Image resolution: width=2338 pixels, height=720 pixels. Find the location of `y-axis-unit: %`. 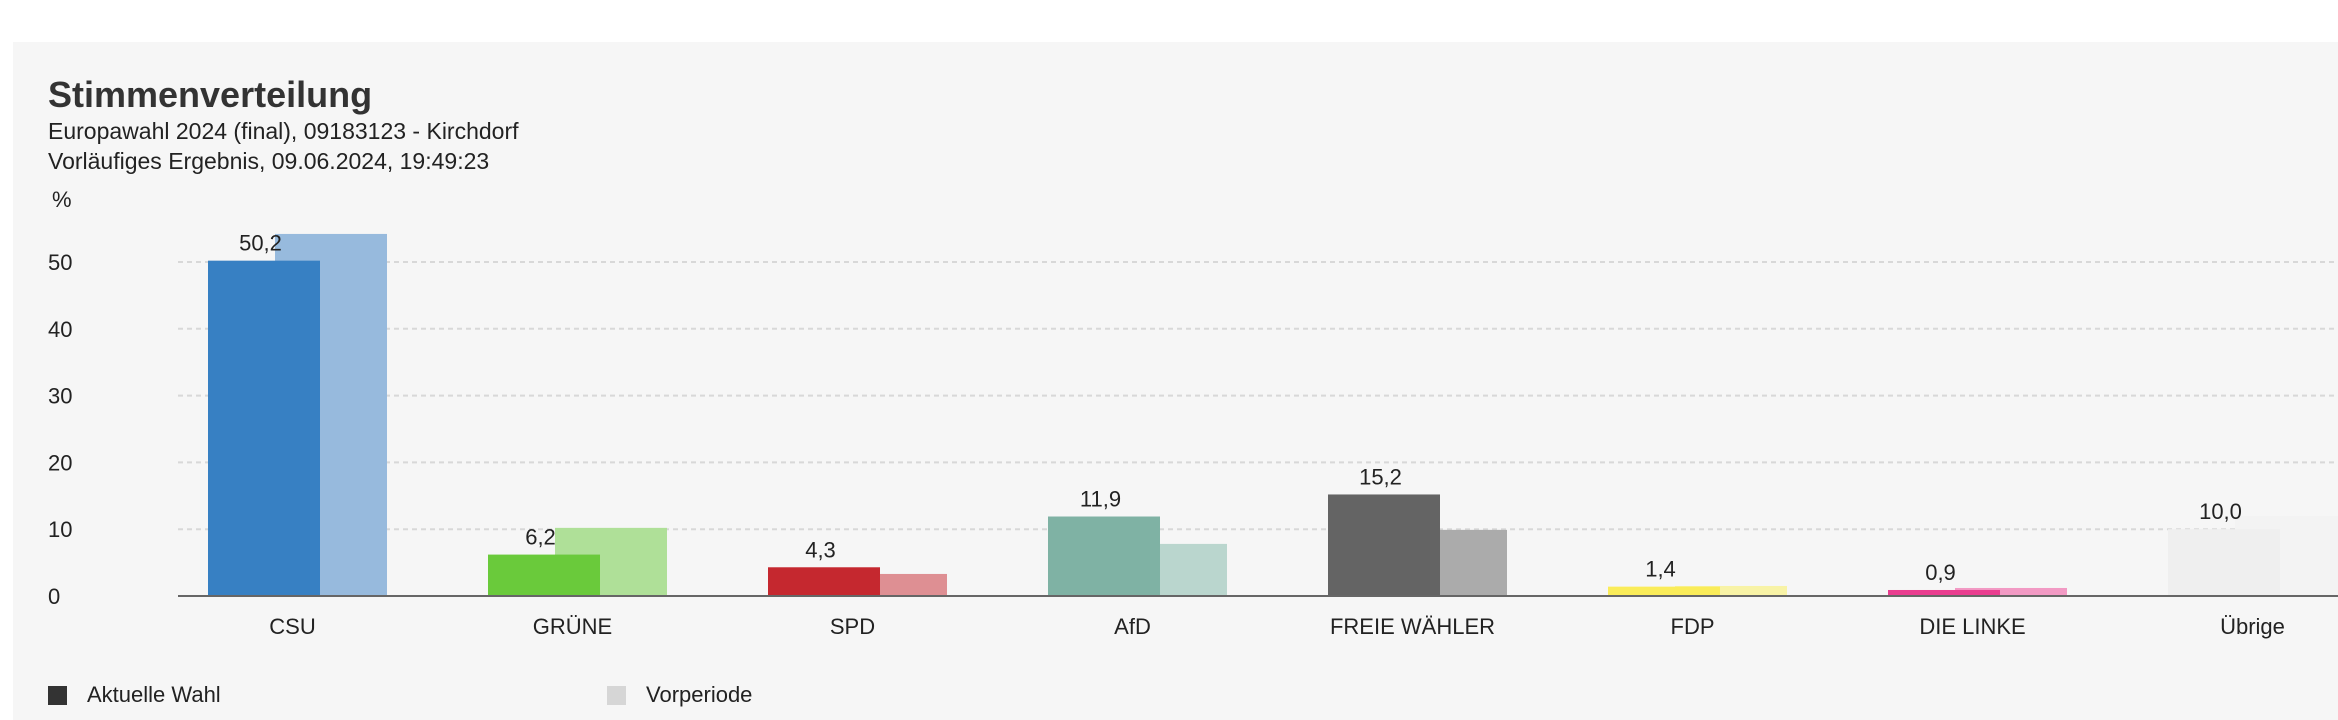

y-axis-unit: % is located at coordinates (62, 199).